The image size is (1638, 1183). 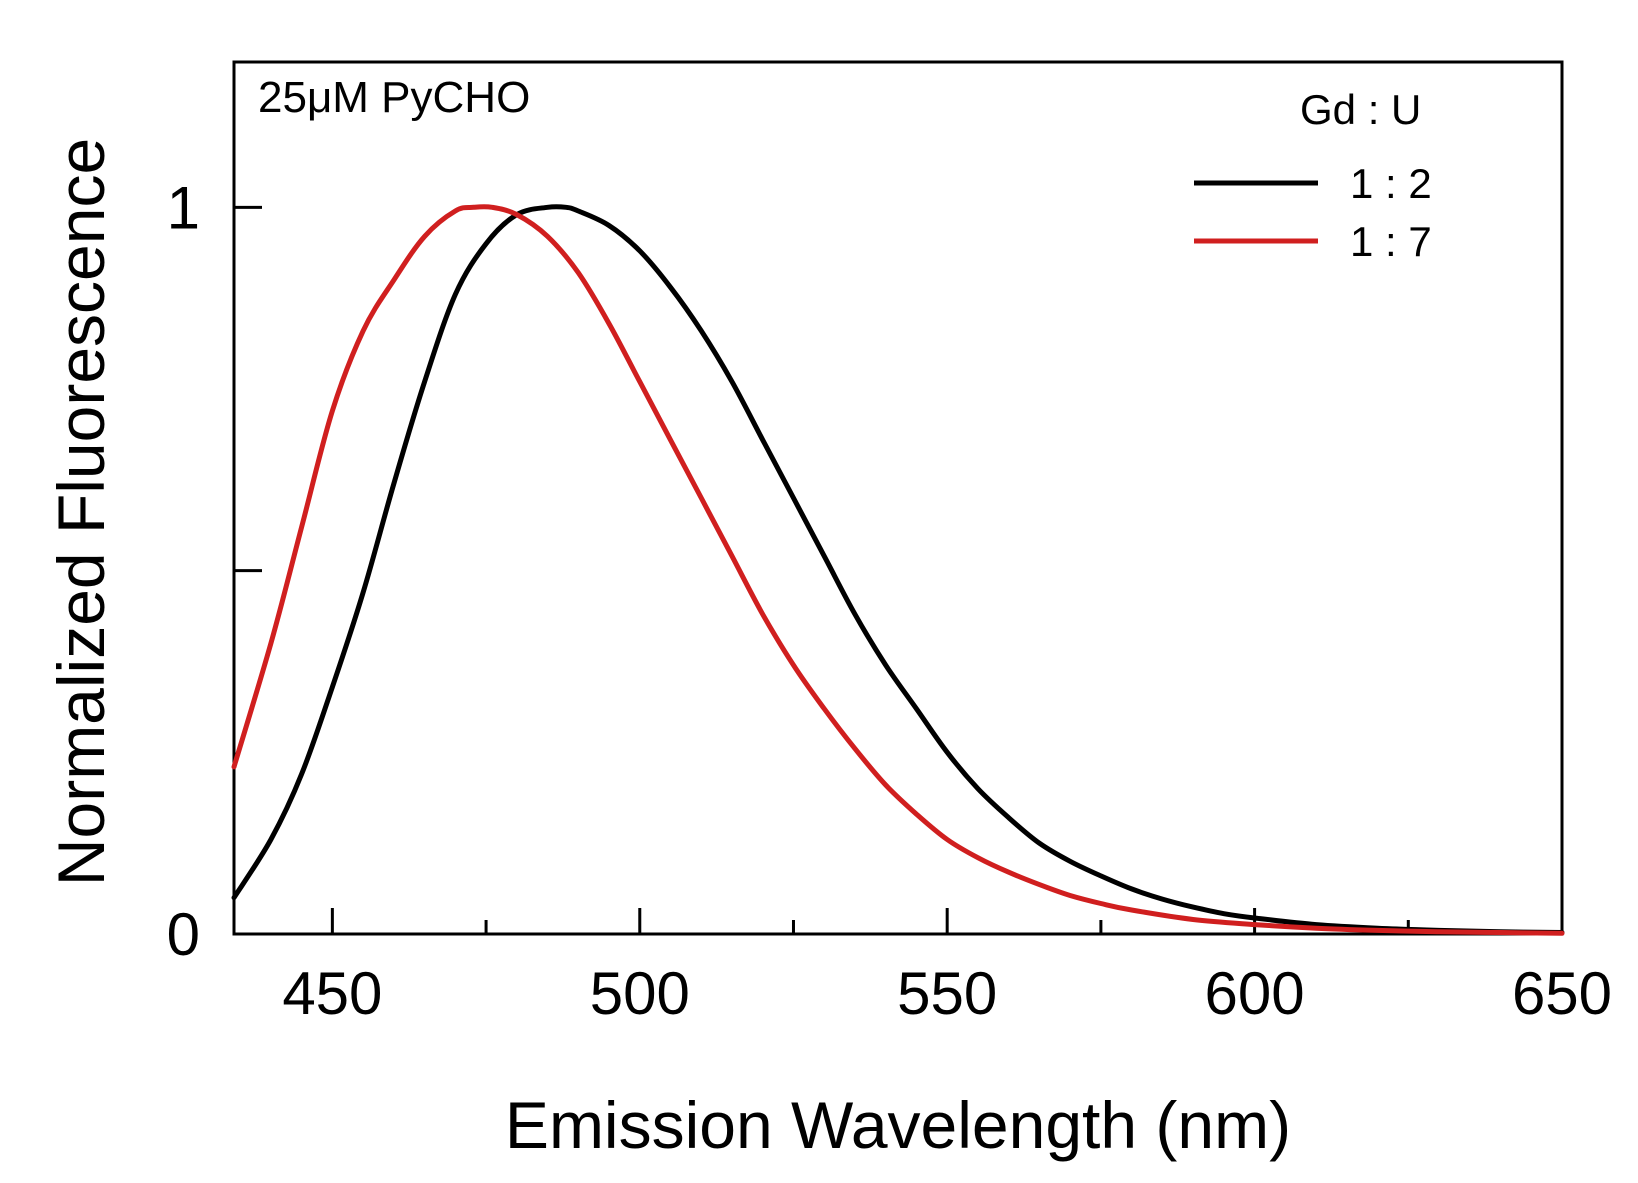 I want to click on y-tick-label: 1, so click(x=183, y=207).